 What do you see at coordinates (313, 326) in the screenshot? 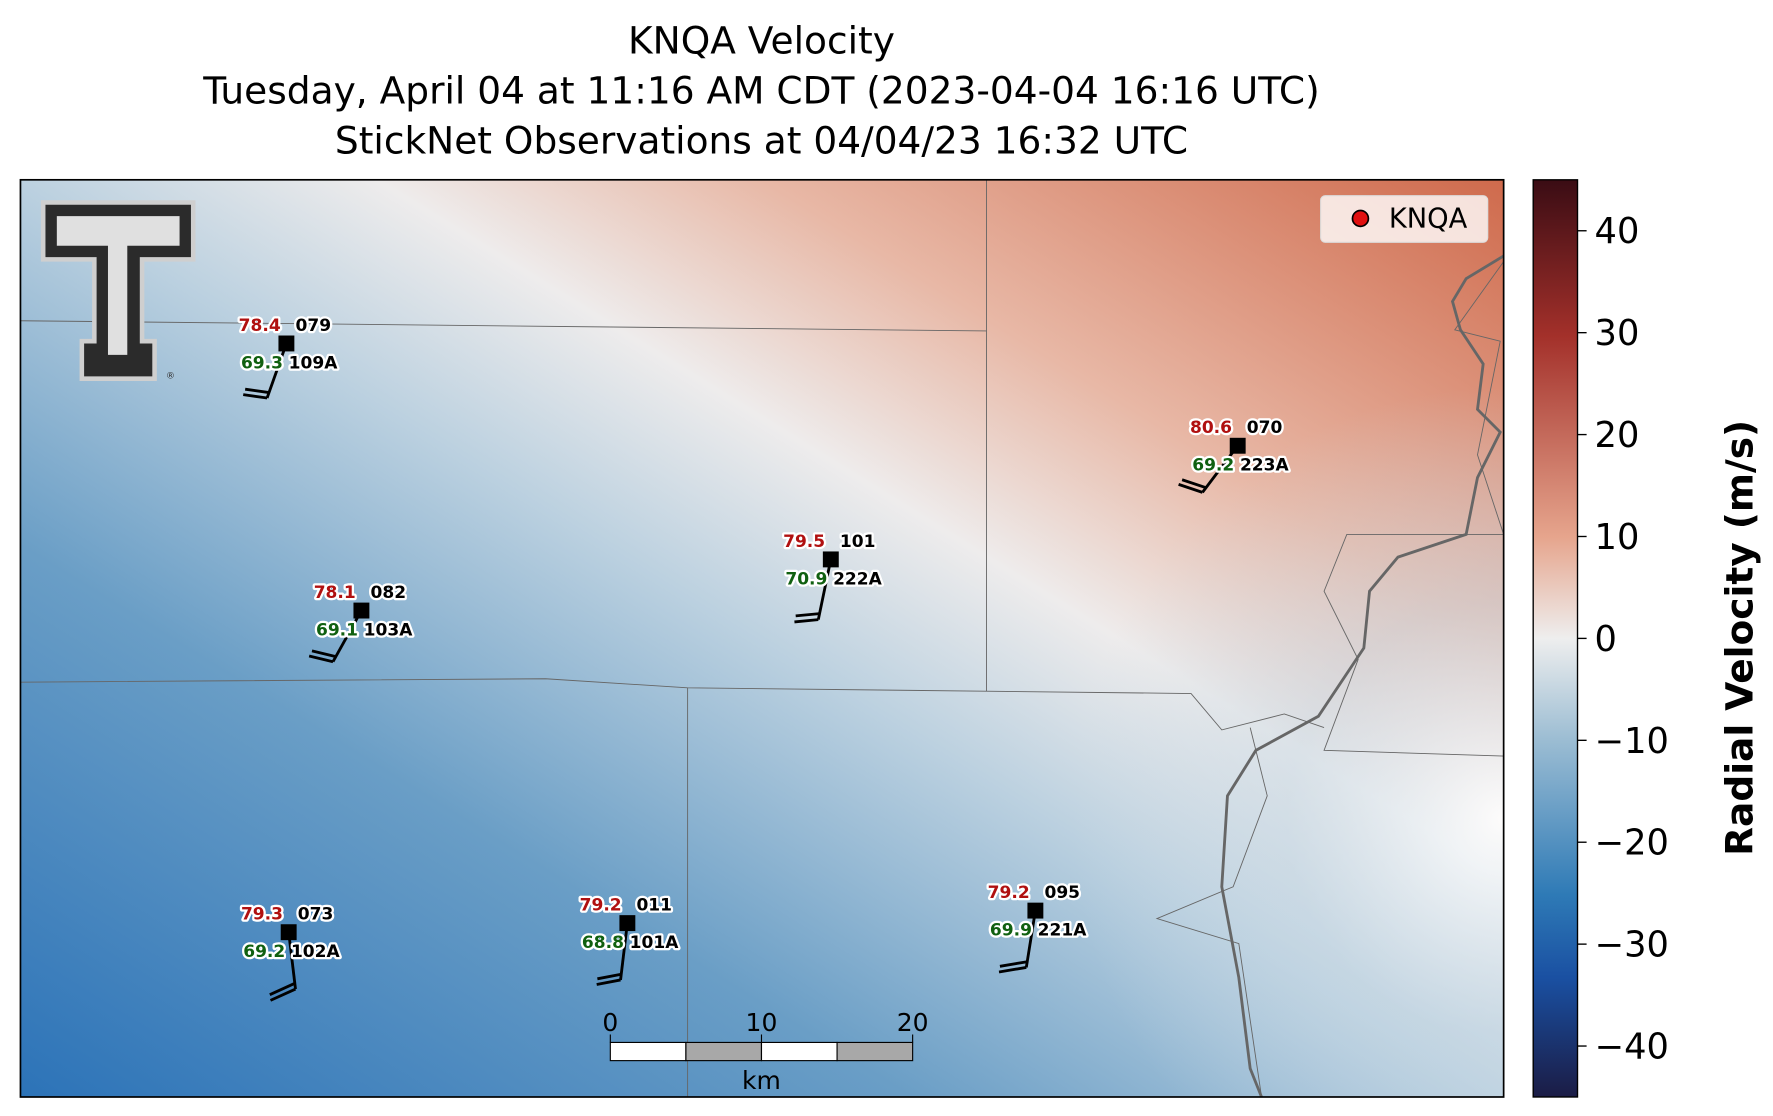
I see `station-code: 079` at bounding box center [313, 326].